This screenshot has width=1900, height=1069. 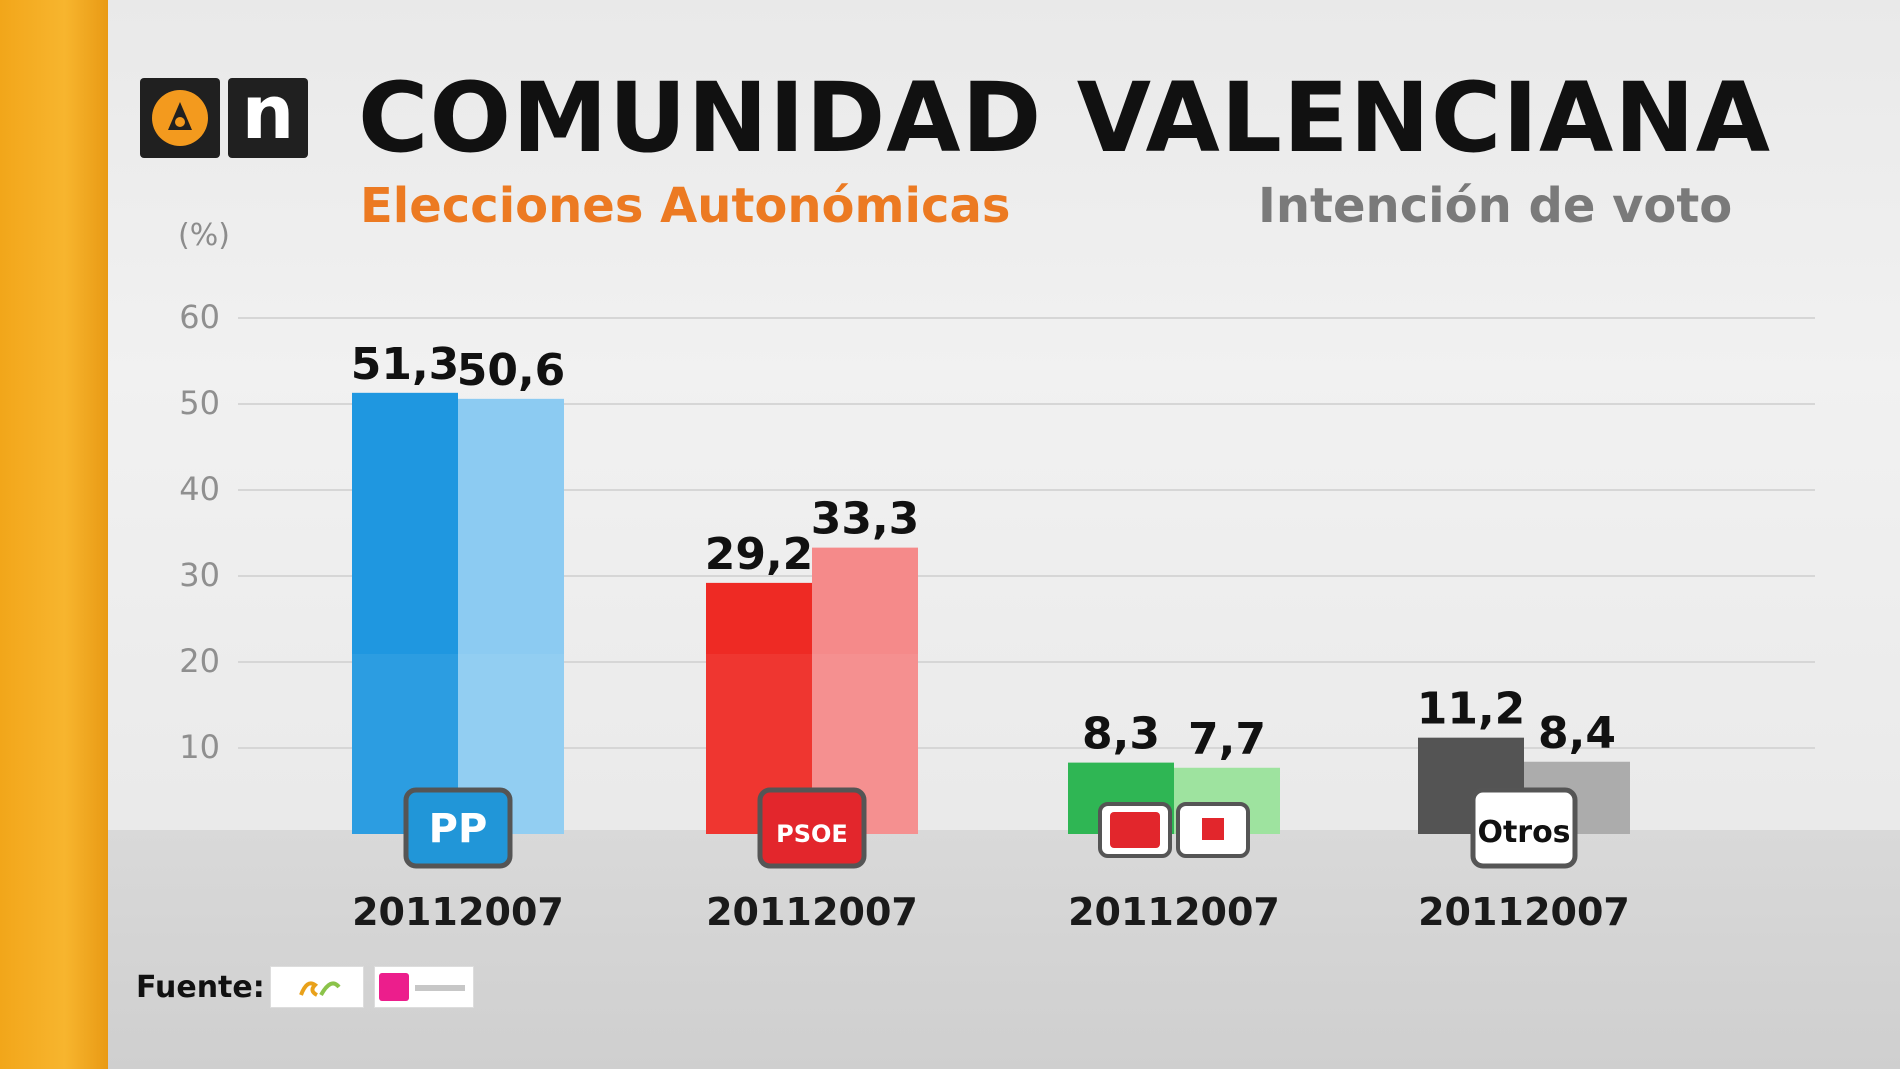 I want to click on bar-pp-2011, so click(x=405, y=613).